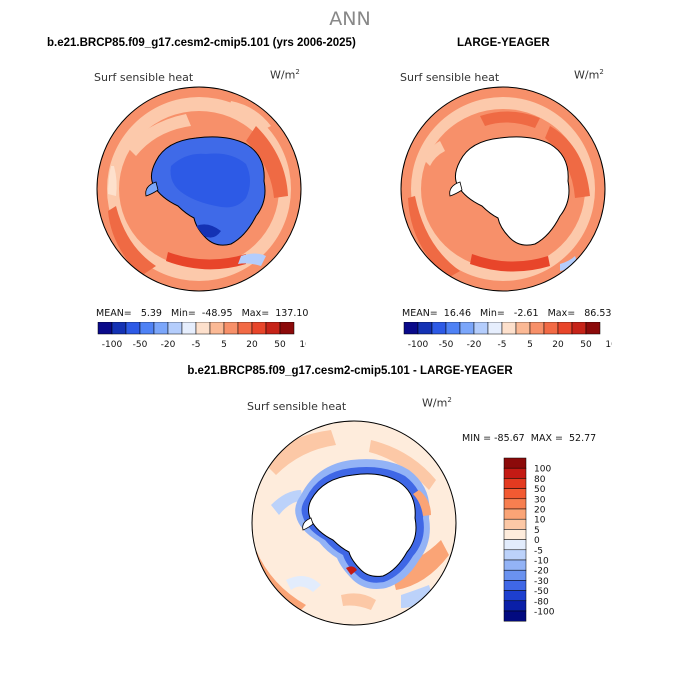  Describe the element at coordinates (558, 345) in the screenshot. I see `panel-2-colorbar-tick-label: 20` at that location.